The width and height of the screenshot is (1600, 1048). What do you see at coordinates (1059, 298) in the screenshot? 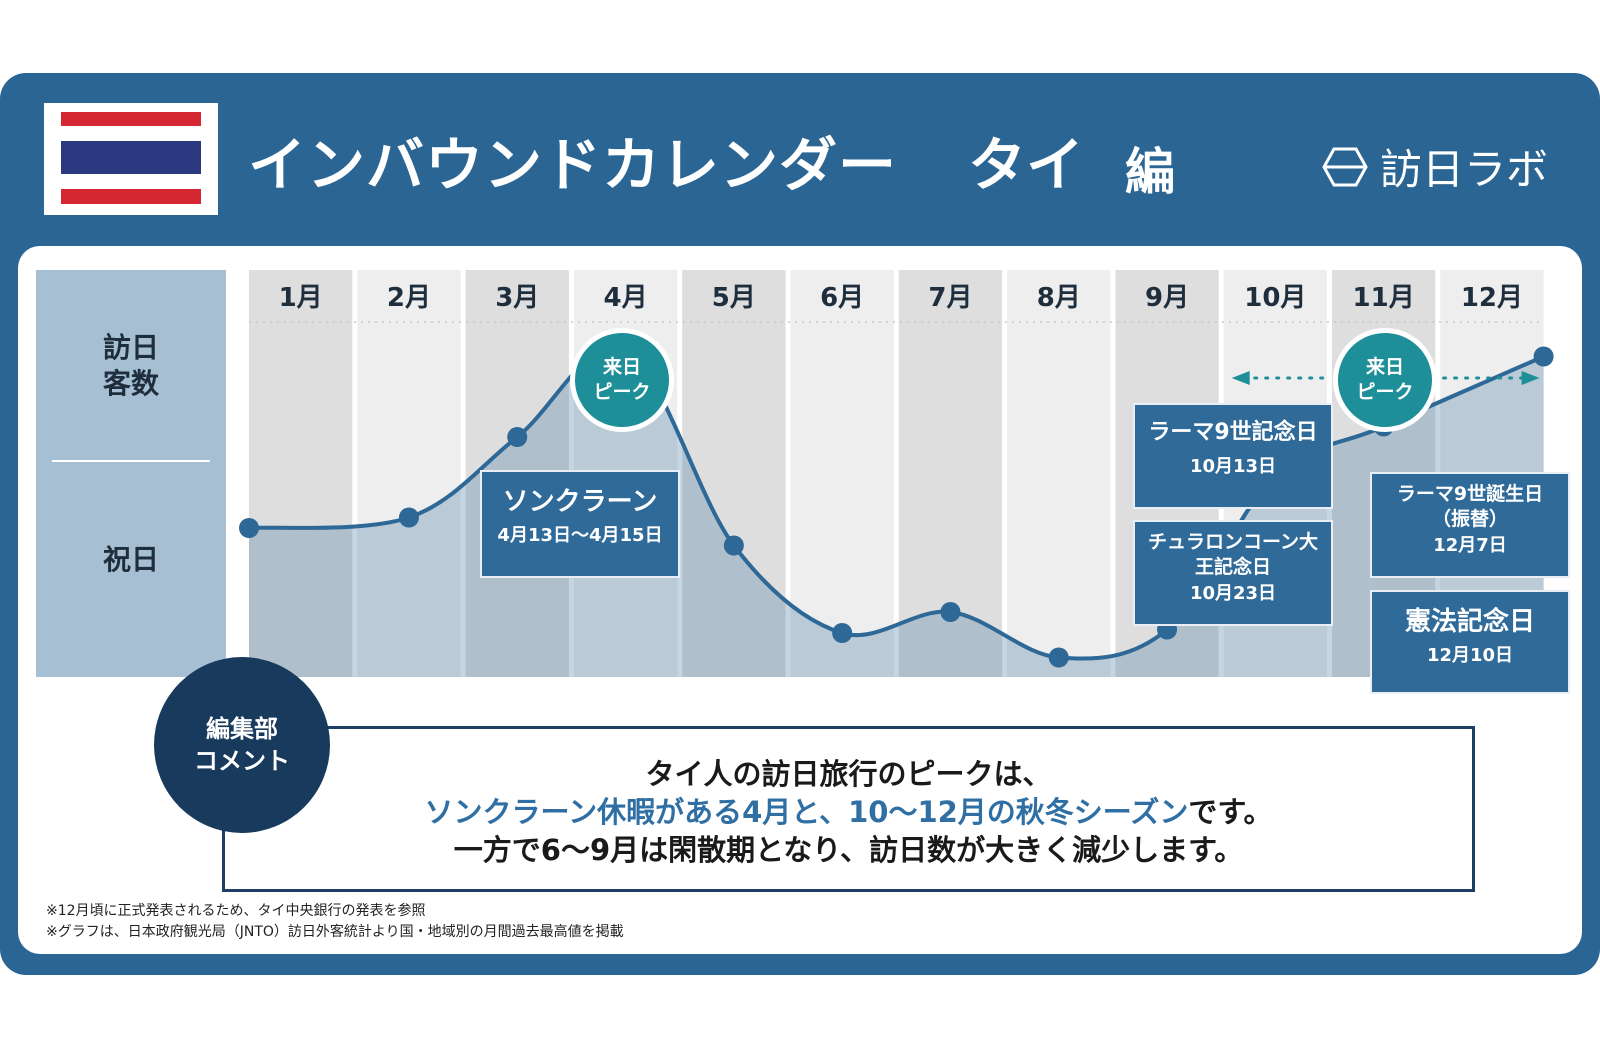
I see `month-label: 8月` at bounding box center [1059, 298].